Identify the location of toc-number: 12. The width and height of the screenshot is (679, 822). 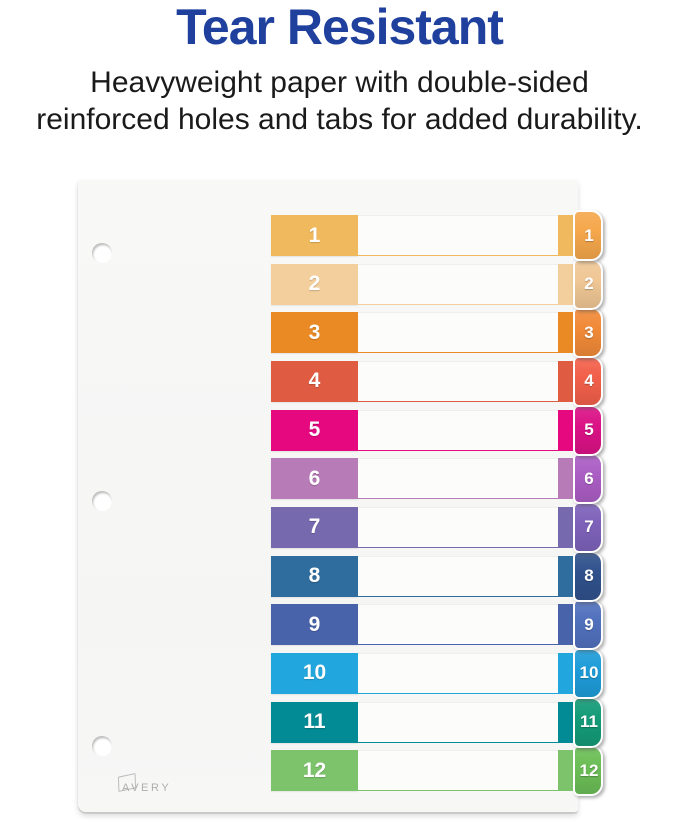
(314, 770).